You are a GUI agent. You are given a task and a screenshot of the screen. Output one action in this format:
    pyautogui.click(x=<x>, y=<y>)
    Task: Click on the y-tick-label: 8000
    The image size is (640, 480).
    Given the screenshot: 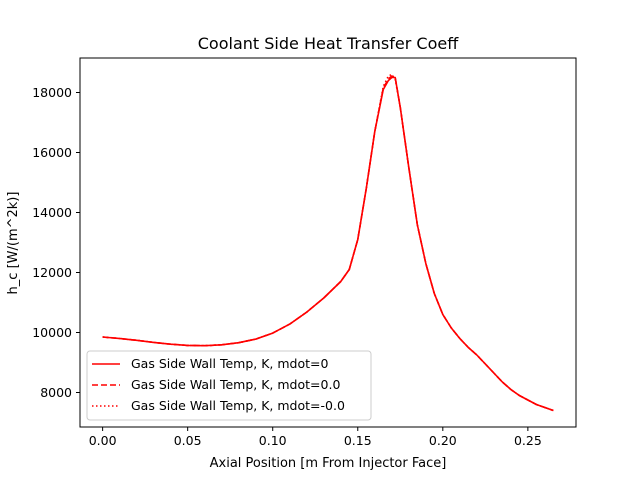 What is the action you would take?
    pyautogui.click(x=56, y=392)
    